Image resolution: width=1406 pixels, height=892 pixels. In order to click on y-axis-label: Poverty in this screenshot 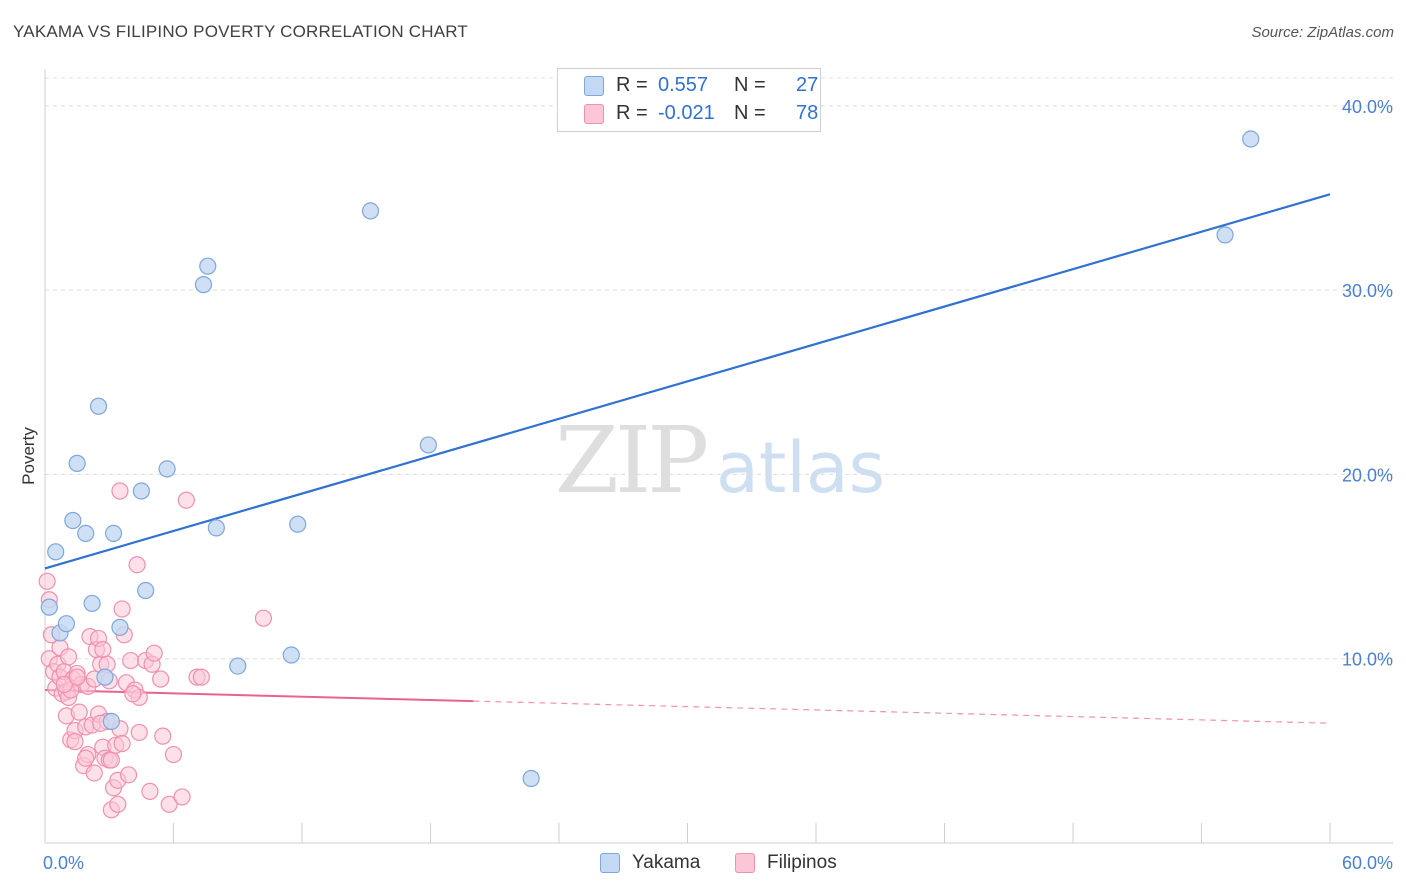, I will do `click(28, 456)`.